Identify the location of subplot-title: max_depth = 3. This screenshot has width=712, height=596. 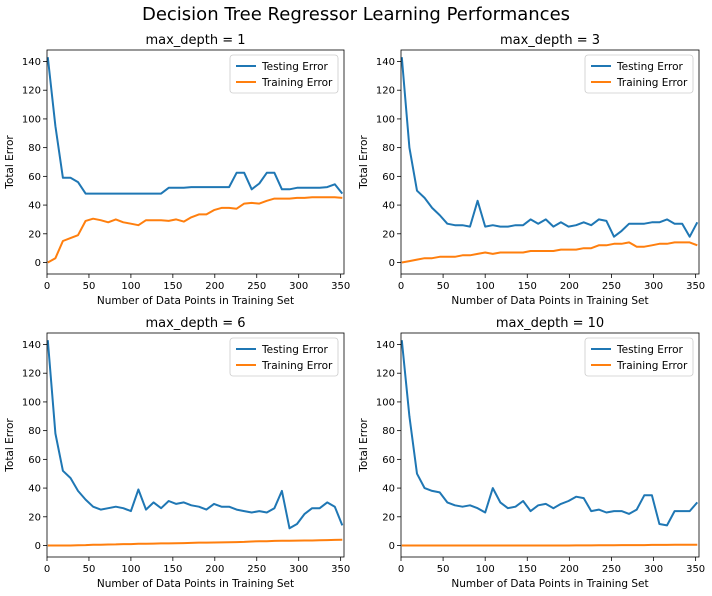
(550, 40).